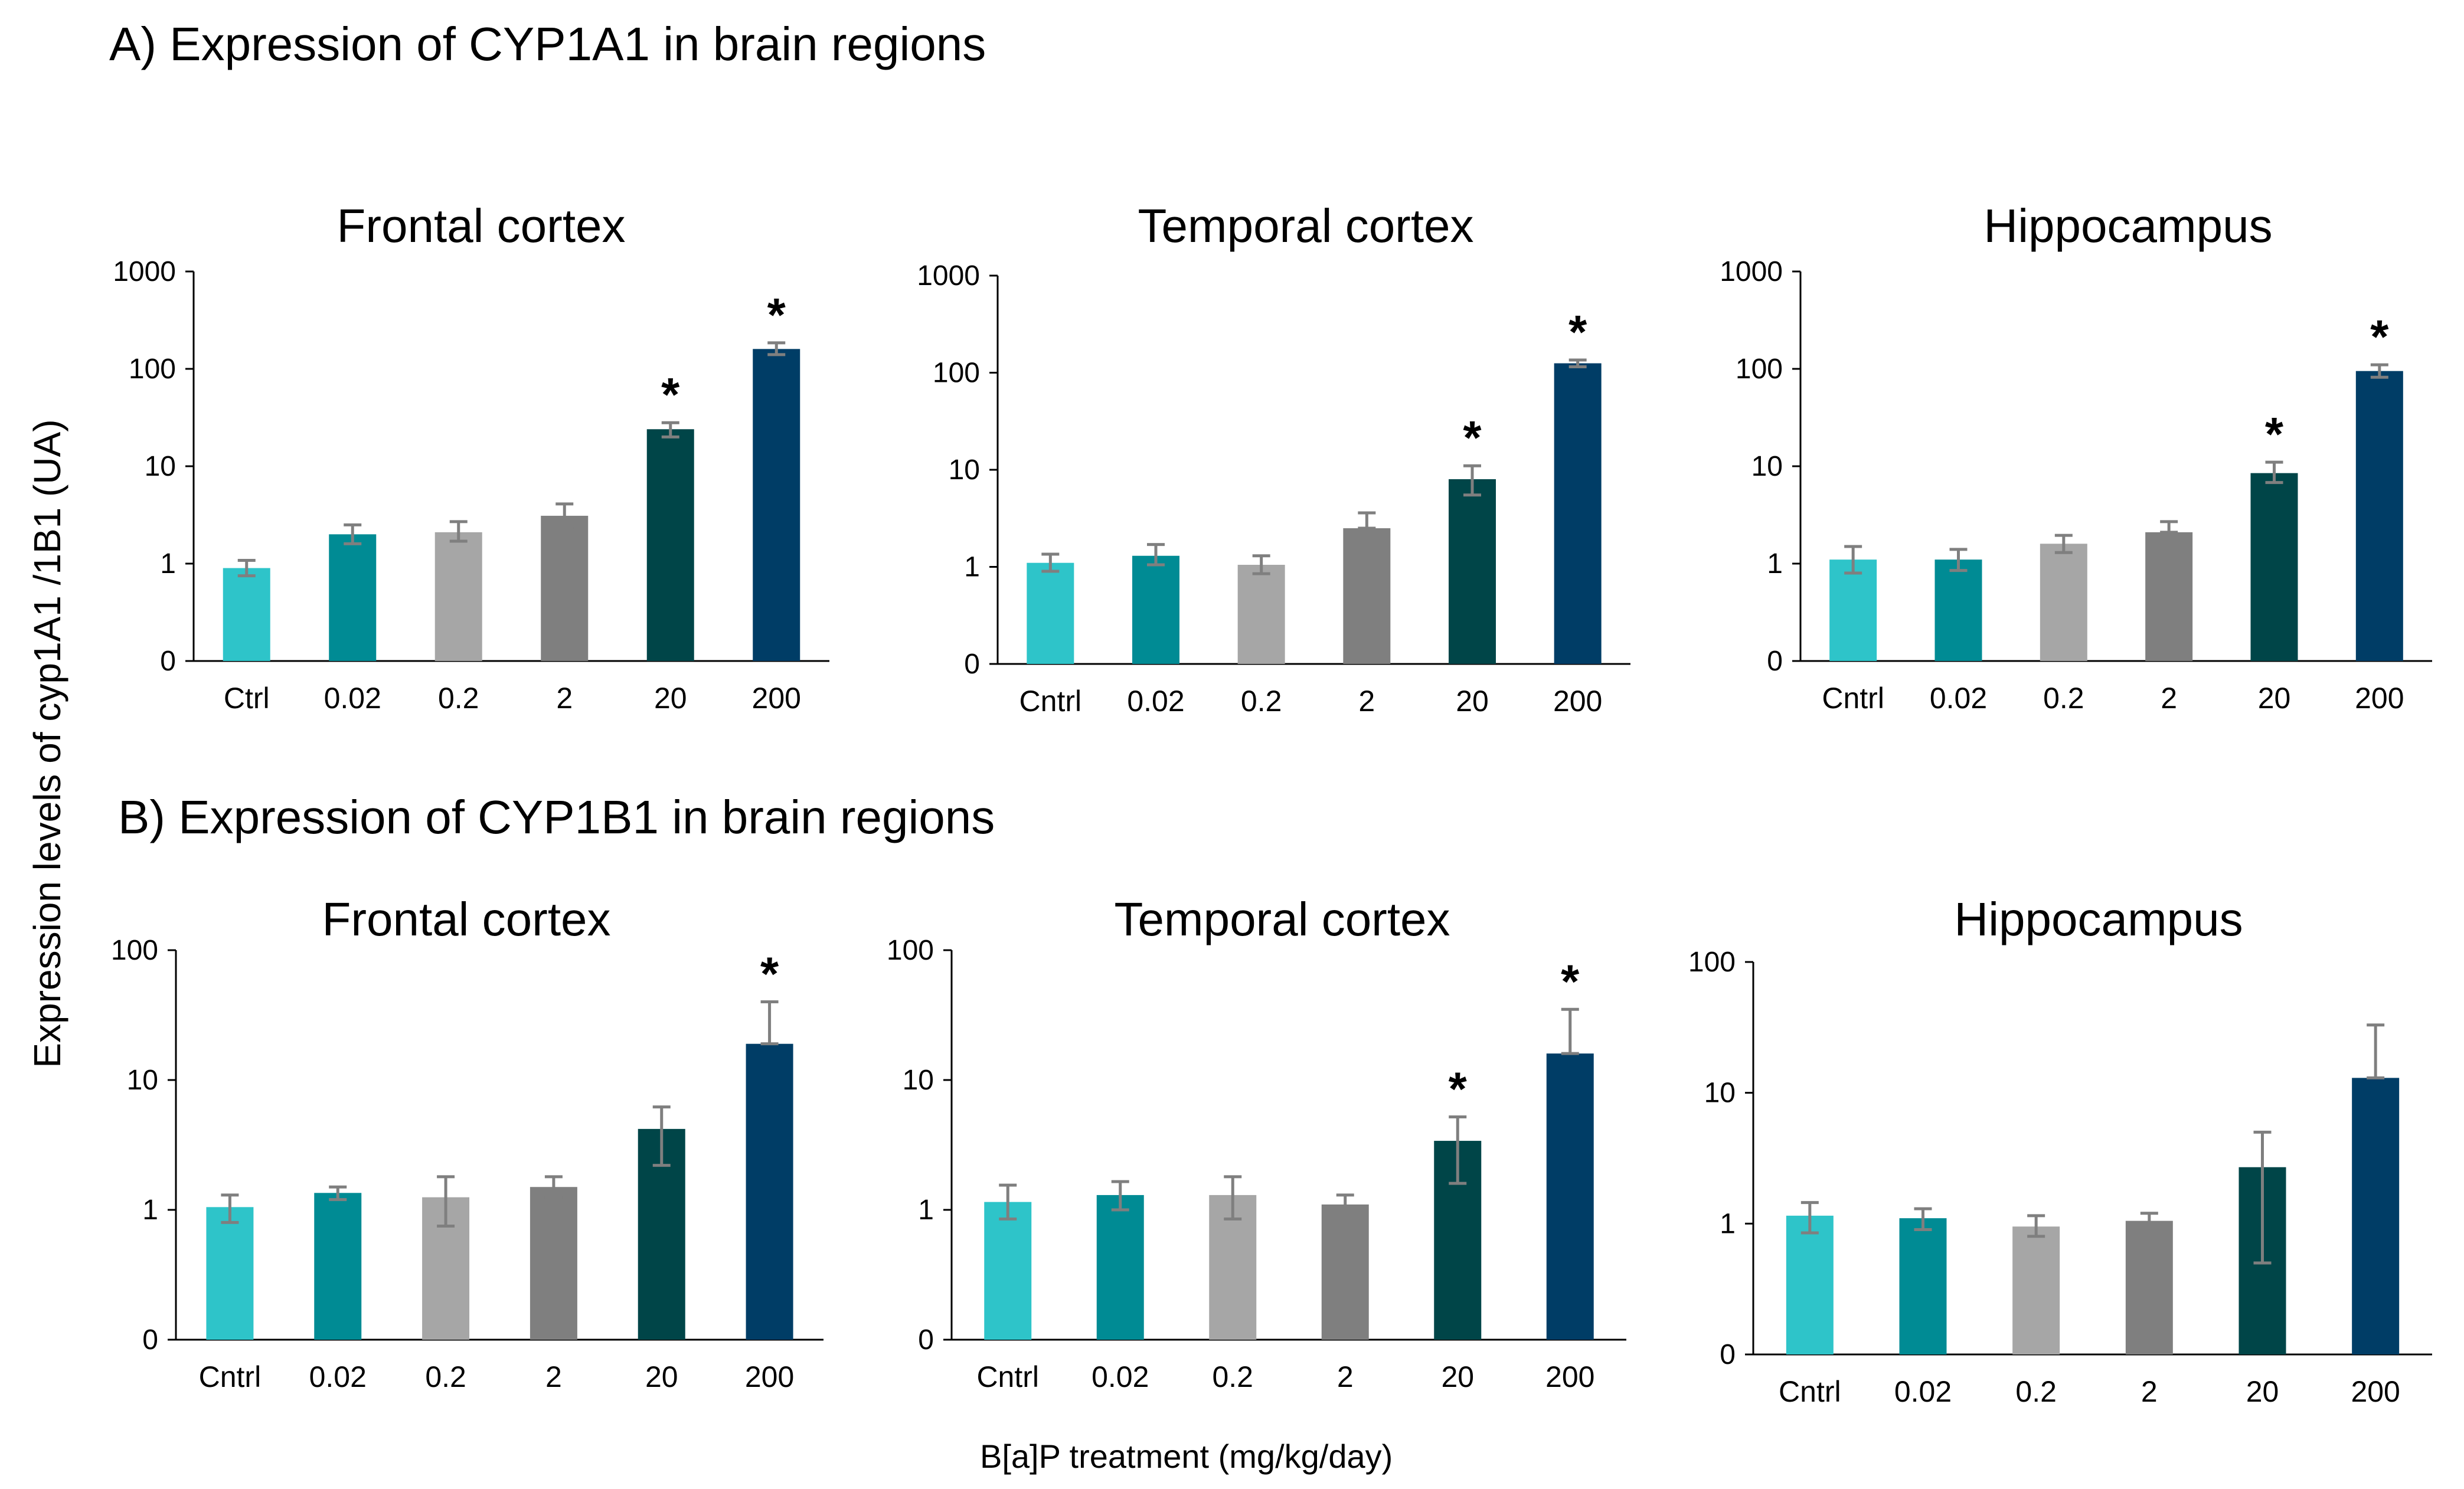 This screenshot has width=2464, height=1489. I want to click on section-a-title: A) Expression of CYP1A1 in brain regions, so click(547, 44).